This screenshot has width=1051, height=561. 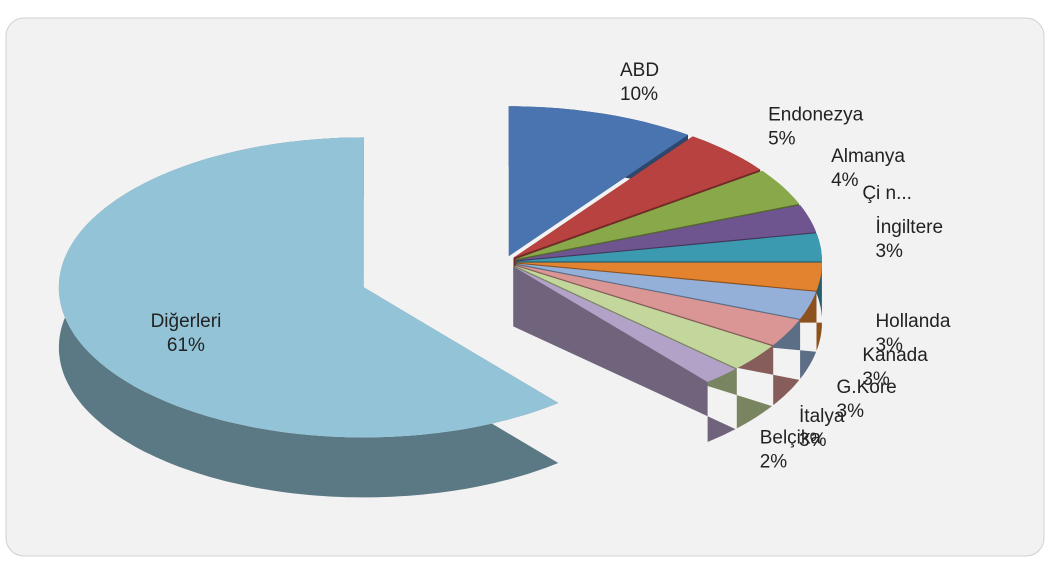 What do you see at coordinates (868, 156) in the screenshot?
I see `category-label: Almanya` at bounding box center [868, 156].